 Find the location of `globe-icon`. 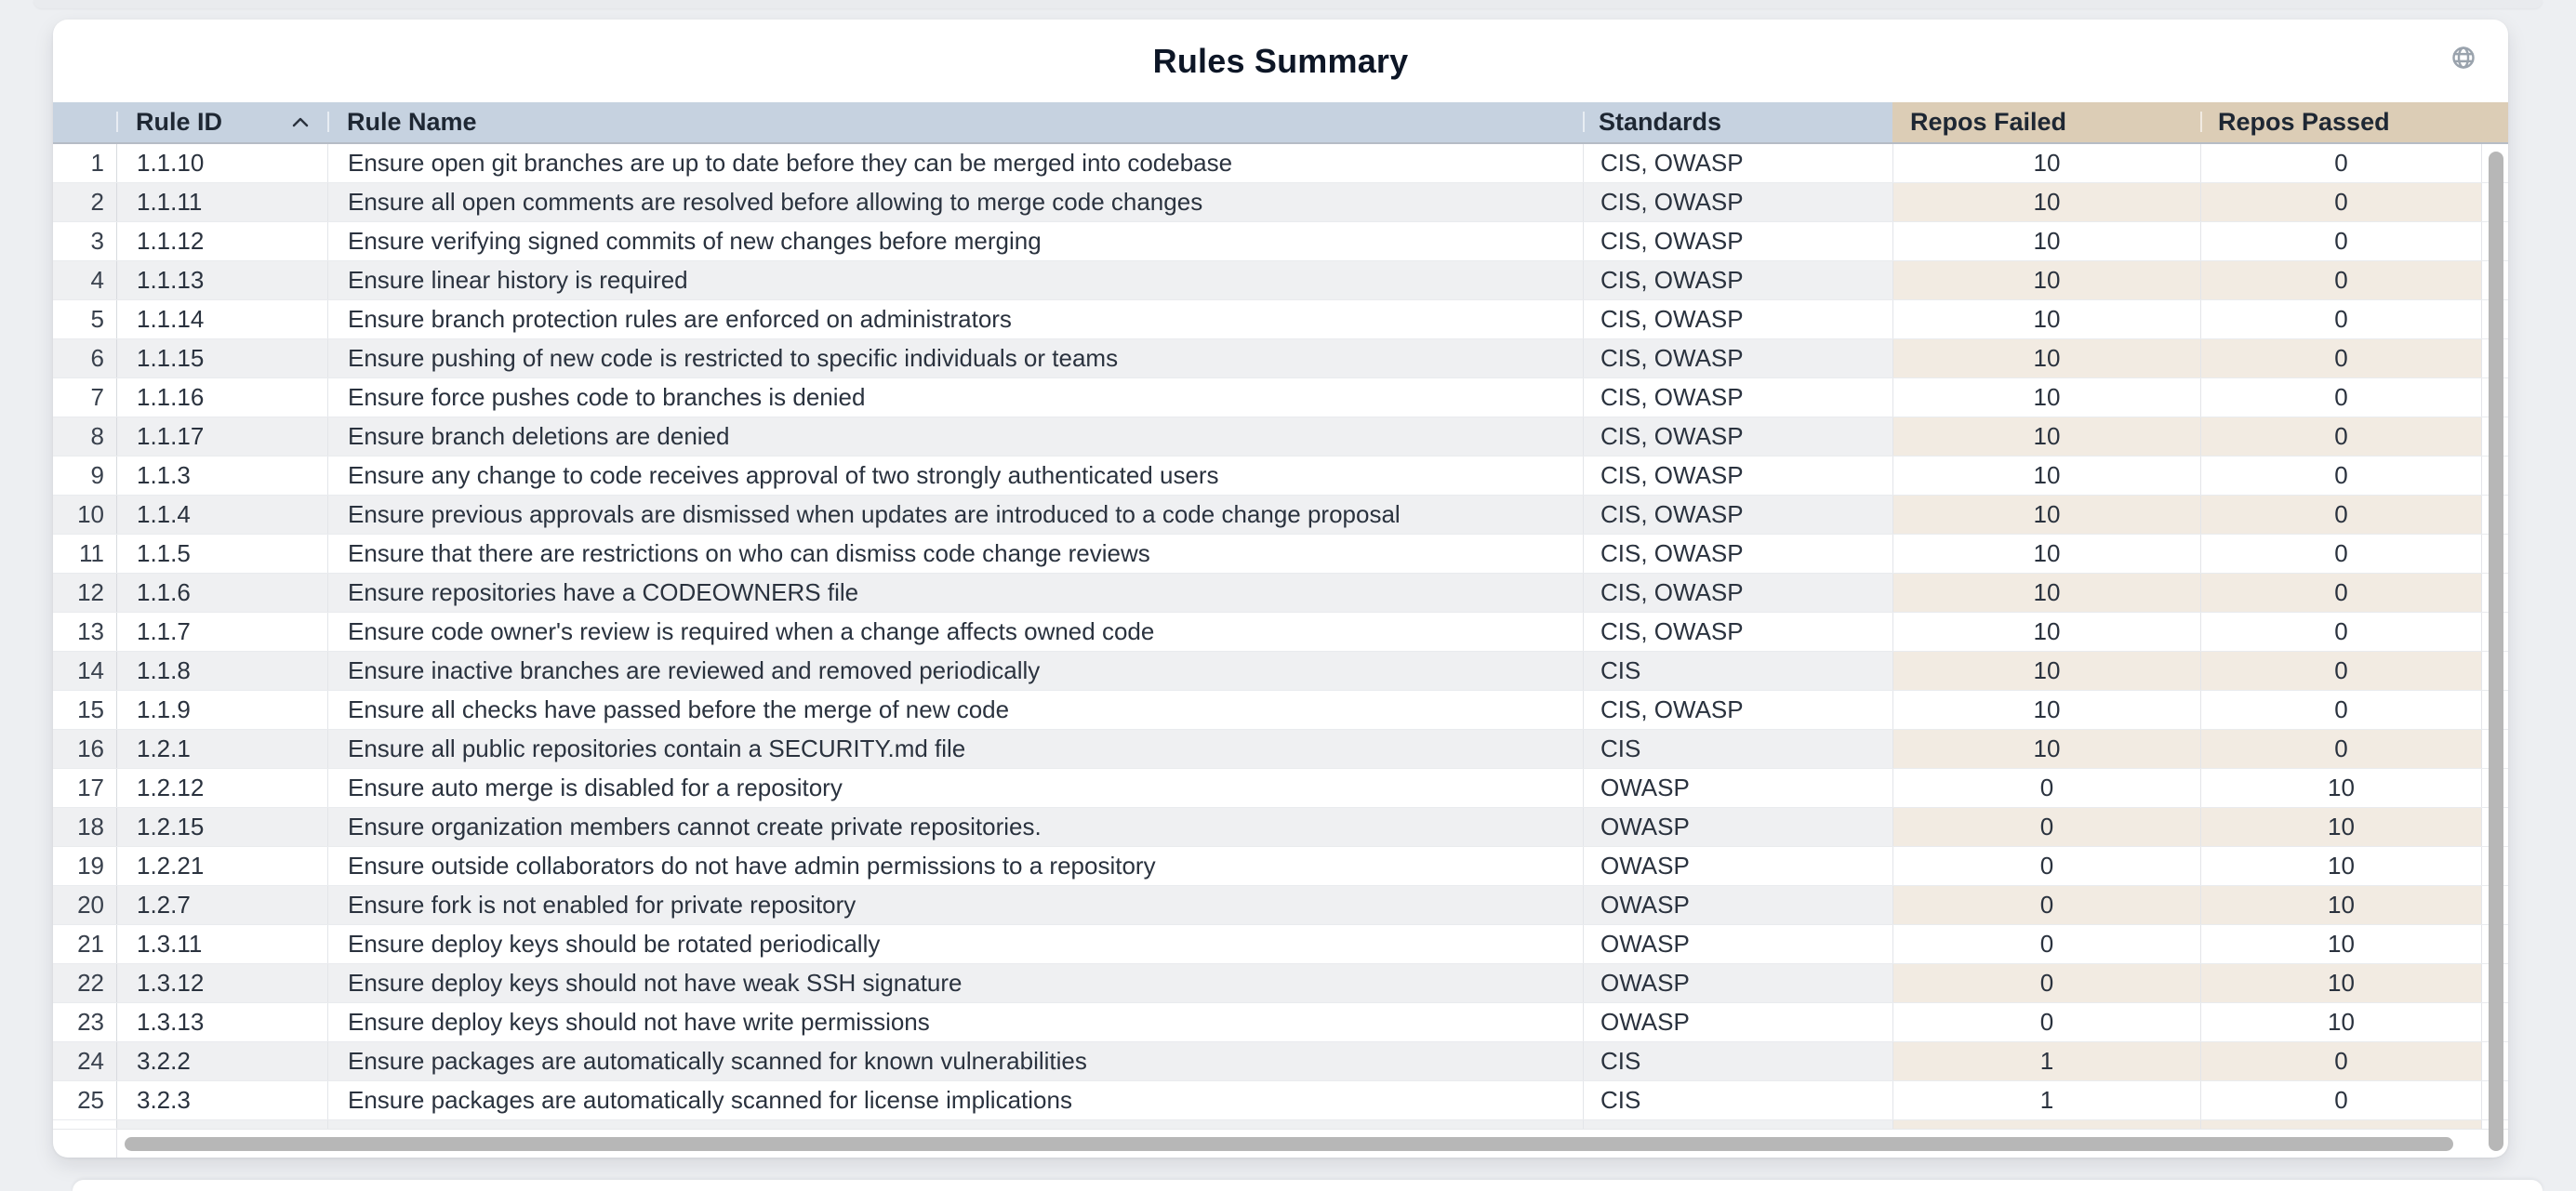

globe-icon is located at coordinates (2463, 58).